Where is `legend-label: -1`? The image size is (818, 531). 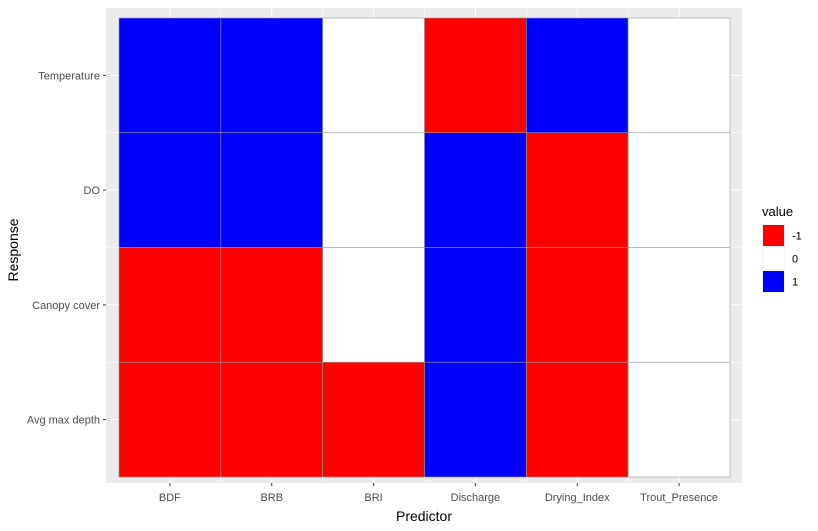
legend-label: -1 is located at coordinates (797, 237).